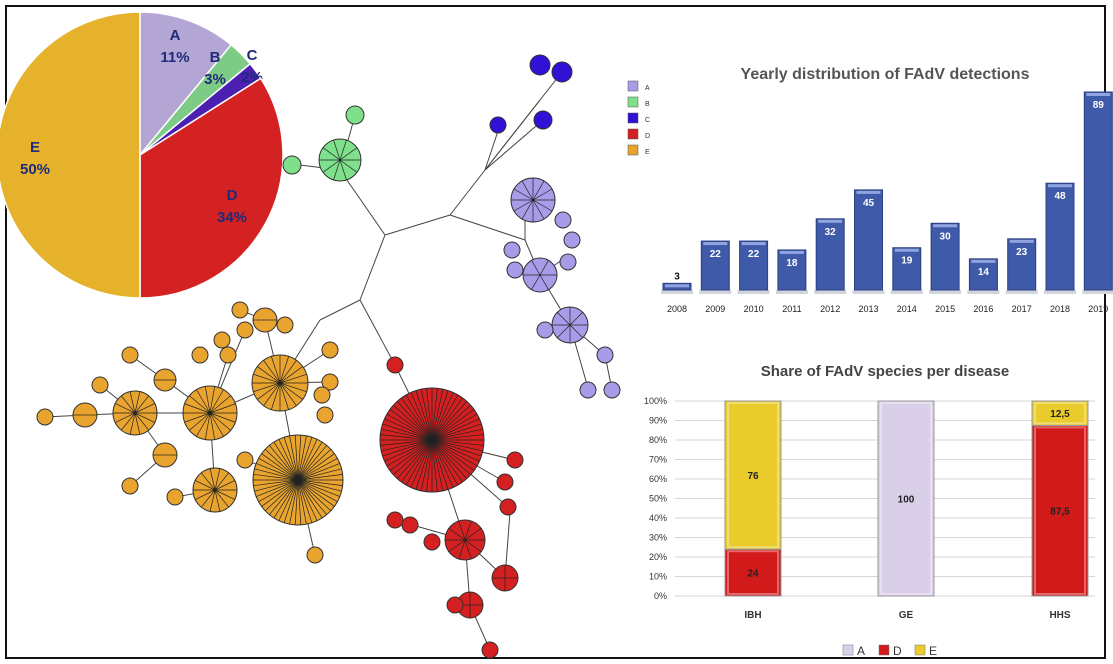 Image resolution: width=1113 pixels, height=664 pixels. I want to click on bar-chart-title: Yearly distribution of FAdV detections, so click(885, 74).